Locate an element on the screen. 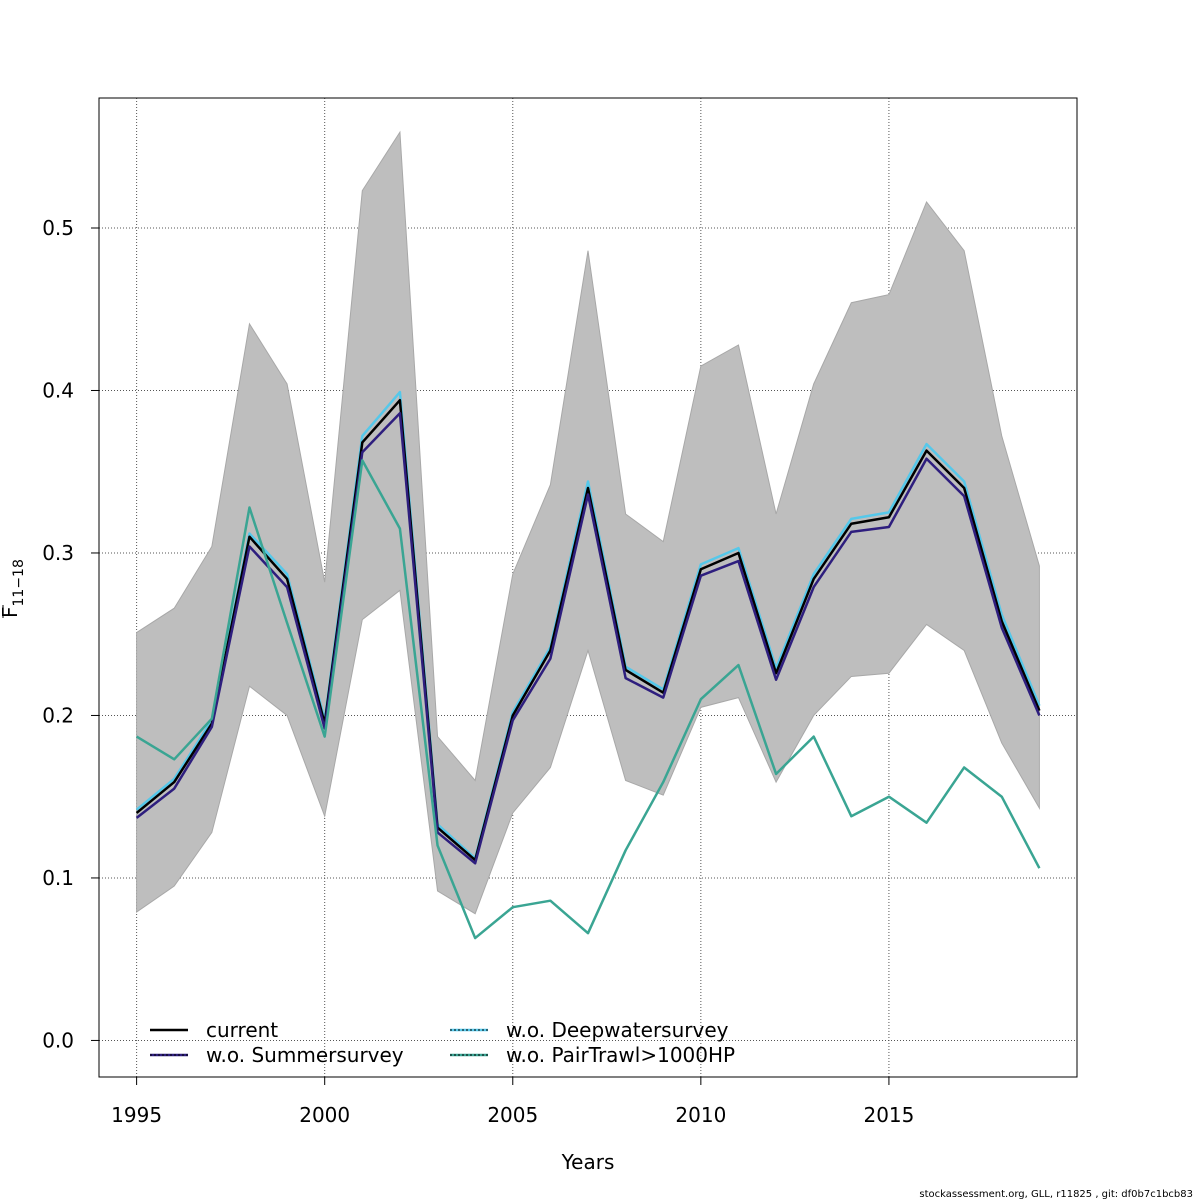 This screenshot has width=1200, height=1200. y-axis-title-main: F is located at coordinates (11, 612).